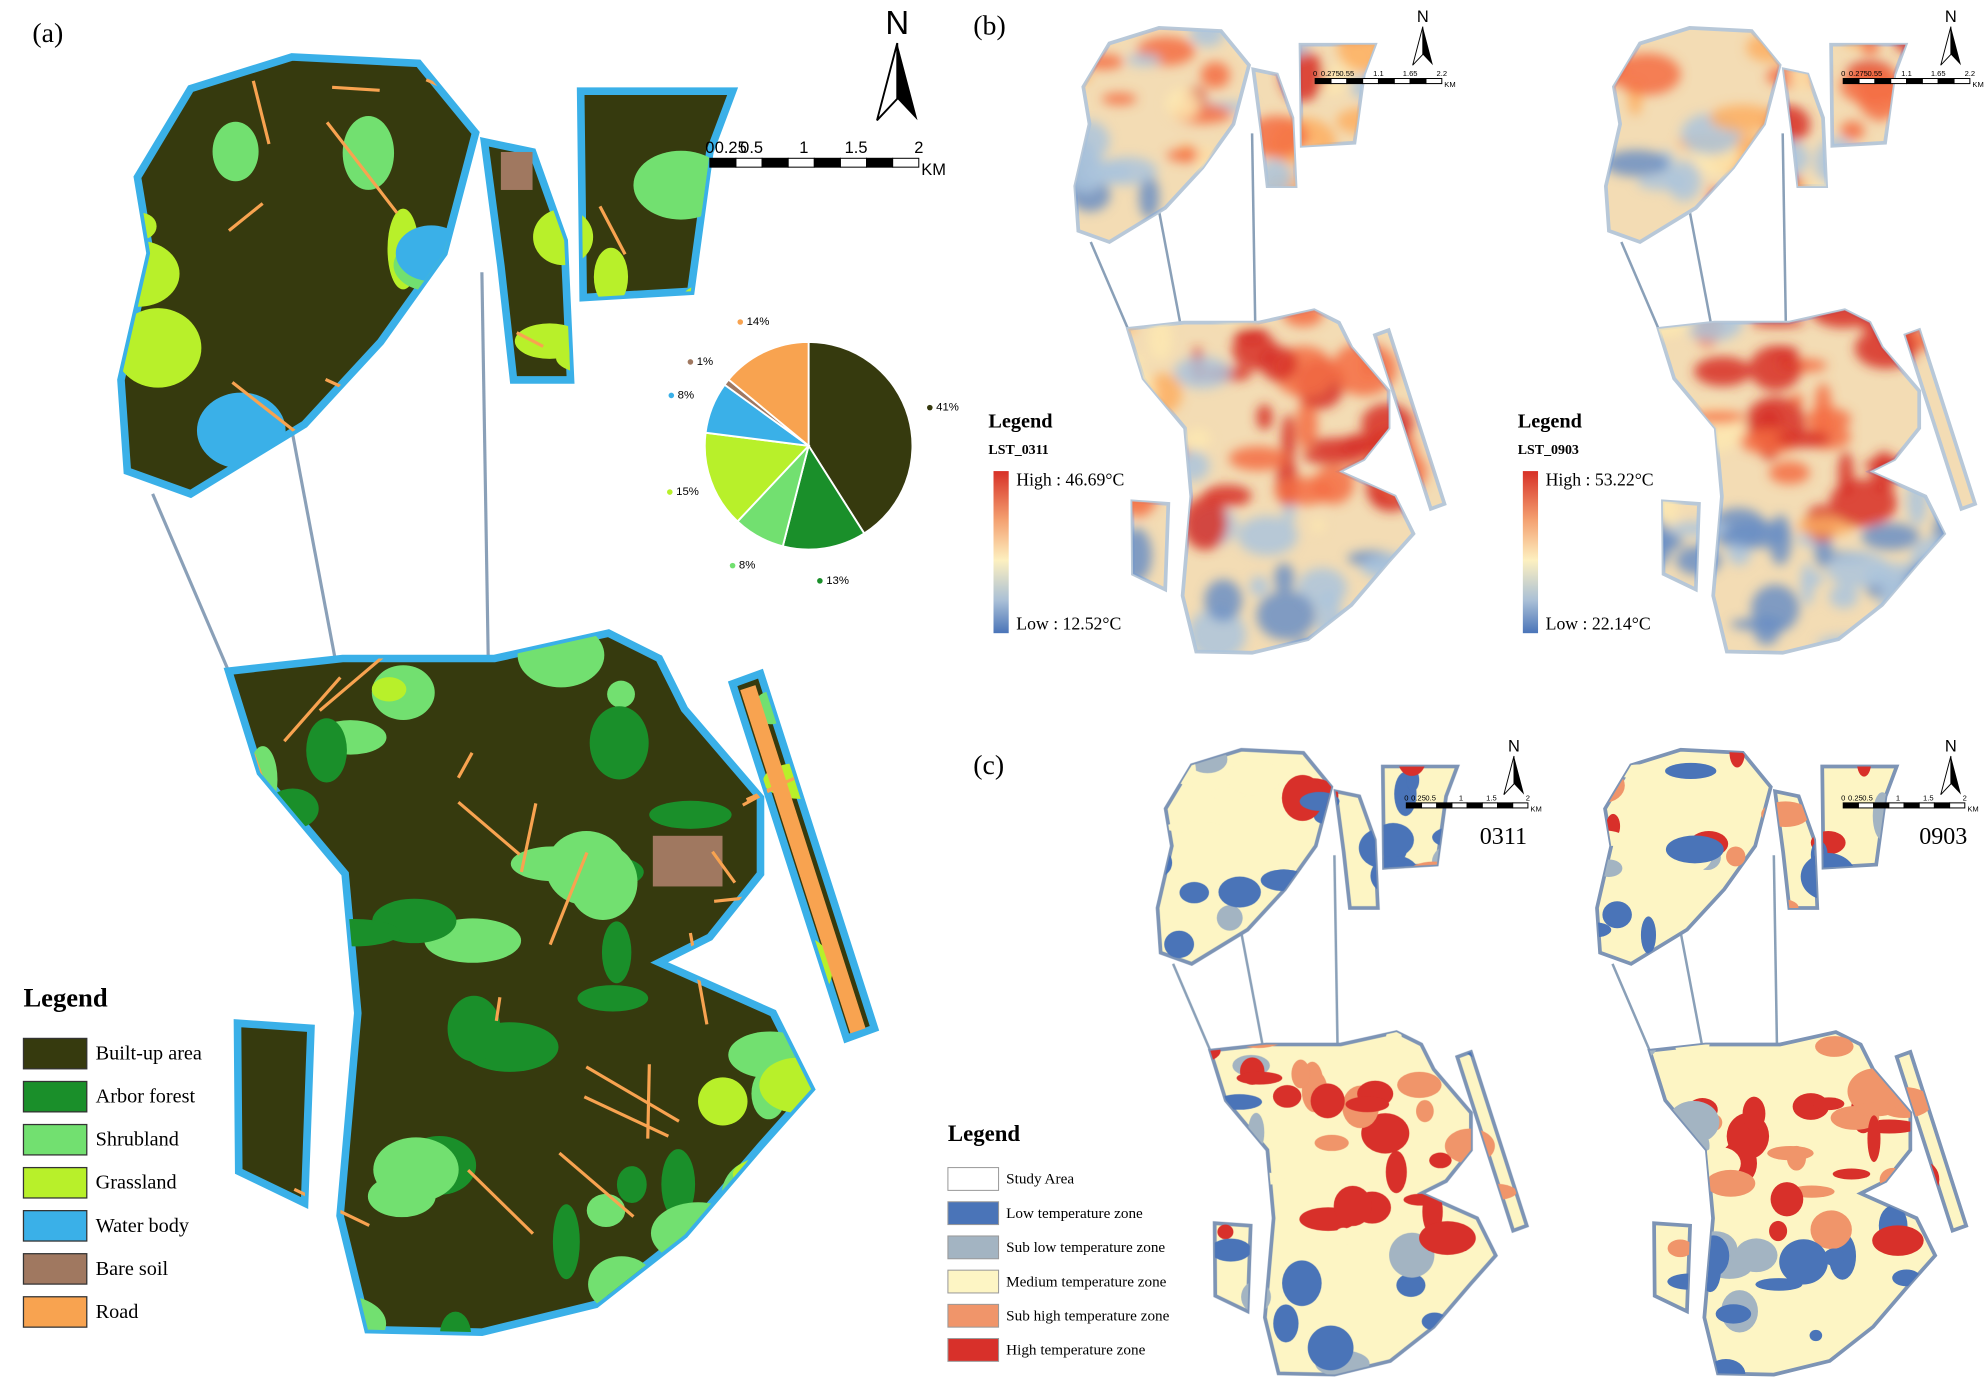 This screenshot has width=1987, height=1393. I want to click on scale-label: 0.5, so click(1430, 797).